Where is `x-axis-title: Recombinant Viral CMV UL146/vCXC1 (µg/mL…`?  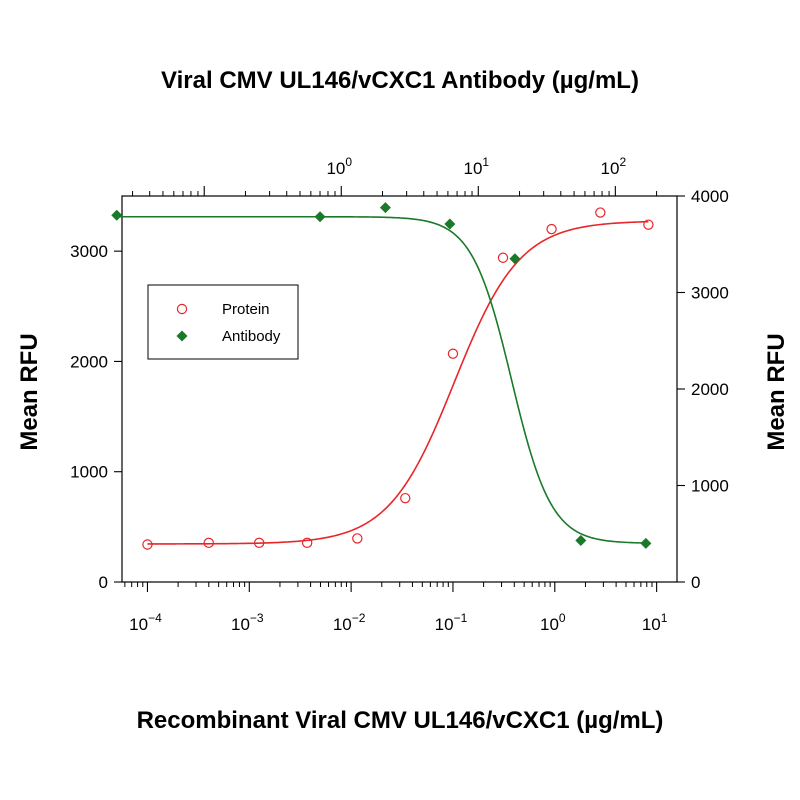
x-axis-title: Recombinant Viral CMV UL146/vCXC1 (µg/mL… is located at coordinates (400, 720).